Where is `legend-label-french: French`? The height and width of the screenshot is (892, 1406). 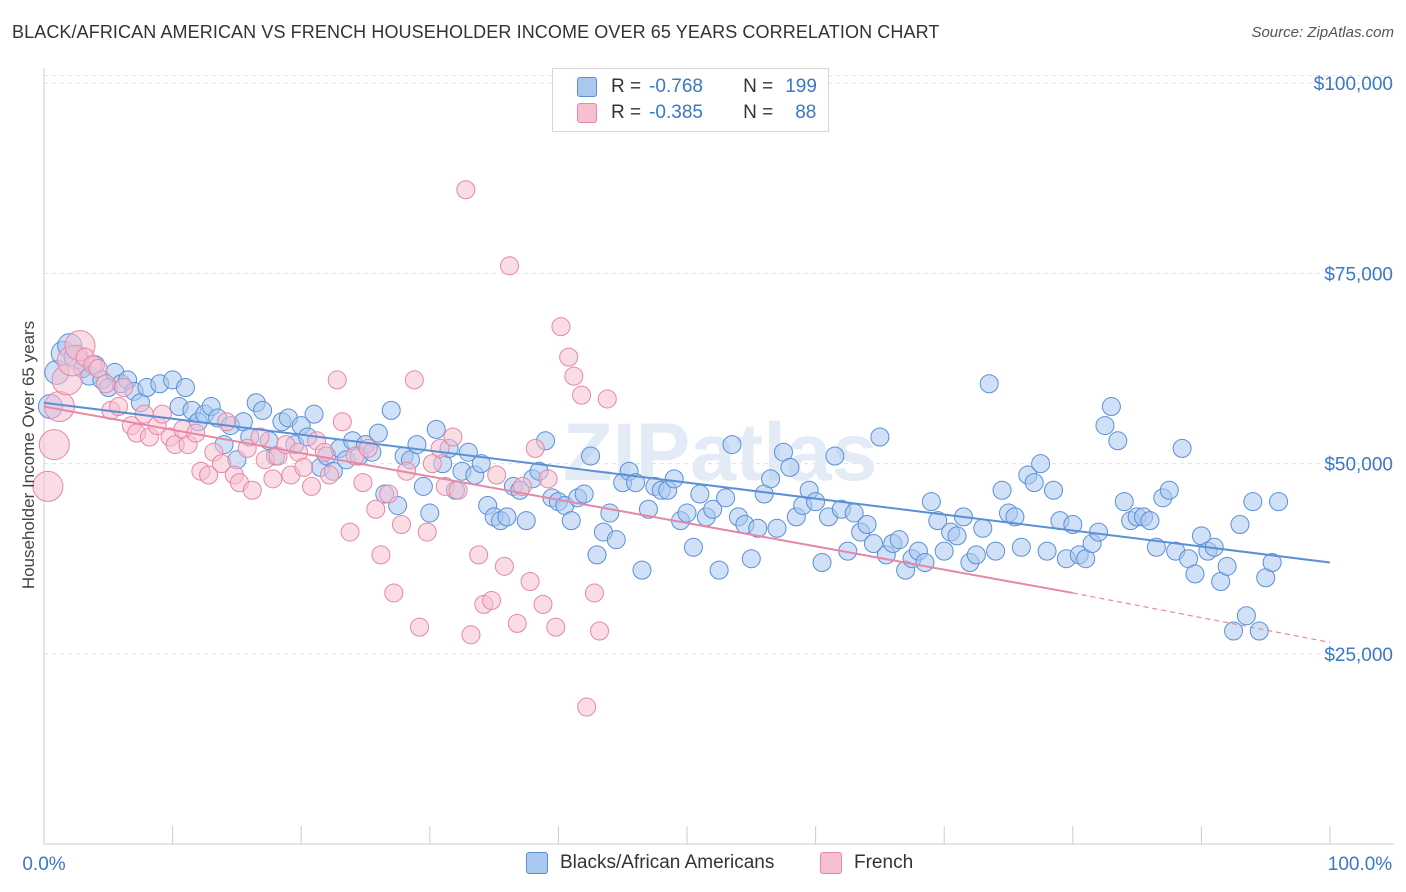 legend-label-french: French is located at coordinates (884, 862).